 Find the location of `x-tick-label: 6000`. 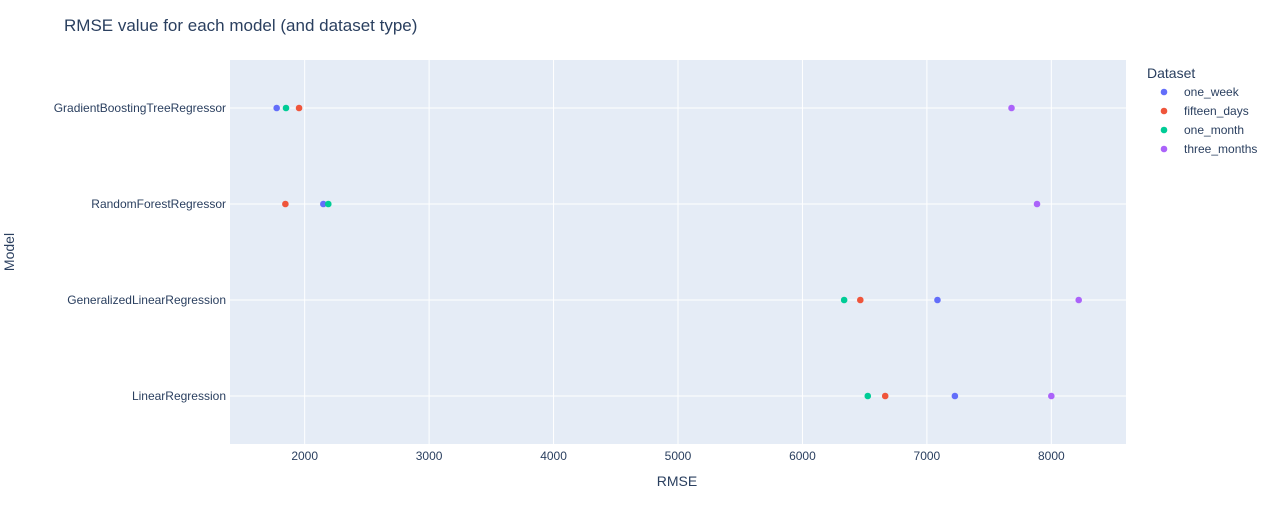

x-tick-label: 6000 is located at coordinates (802, 456).